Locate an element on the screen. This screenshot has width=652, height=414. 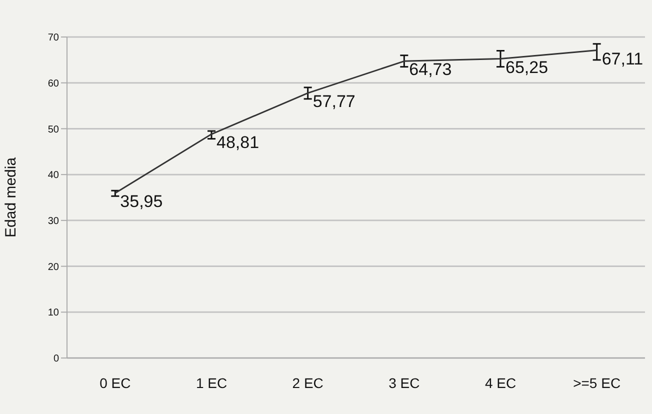
y-tick-label: 50 is located at coordinates (54, 130).